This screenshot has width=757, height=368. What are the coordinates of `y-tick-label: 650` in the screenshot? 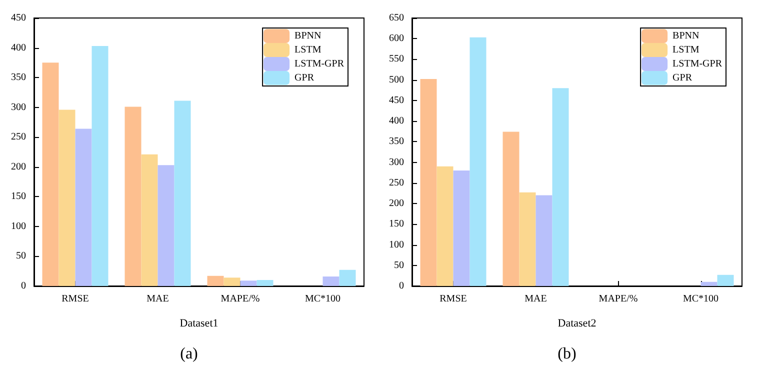 It's located at (396, 18).